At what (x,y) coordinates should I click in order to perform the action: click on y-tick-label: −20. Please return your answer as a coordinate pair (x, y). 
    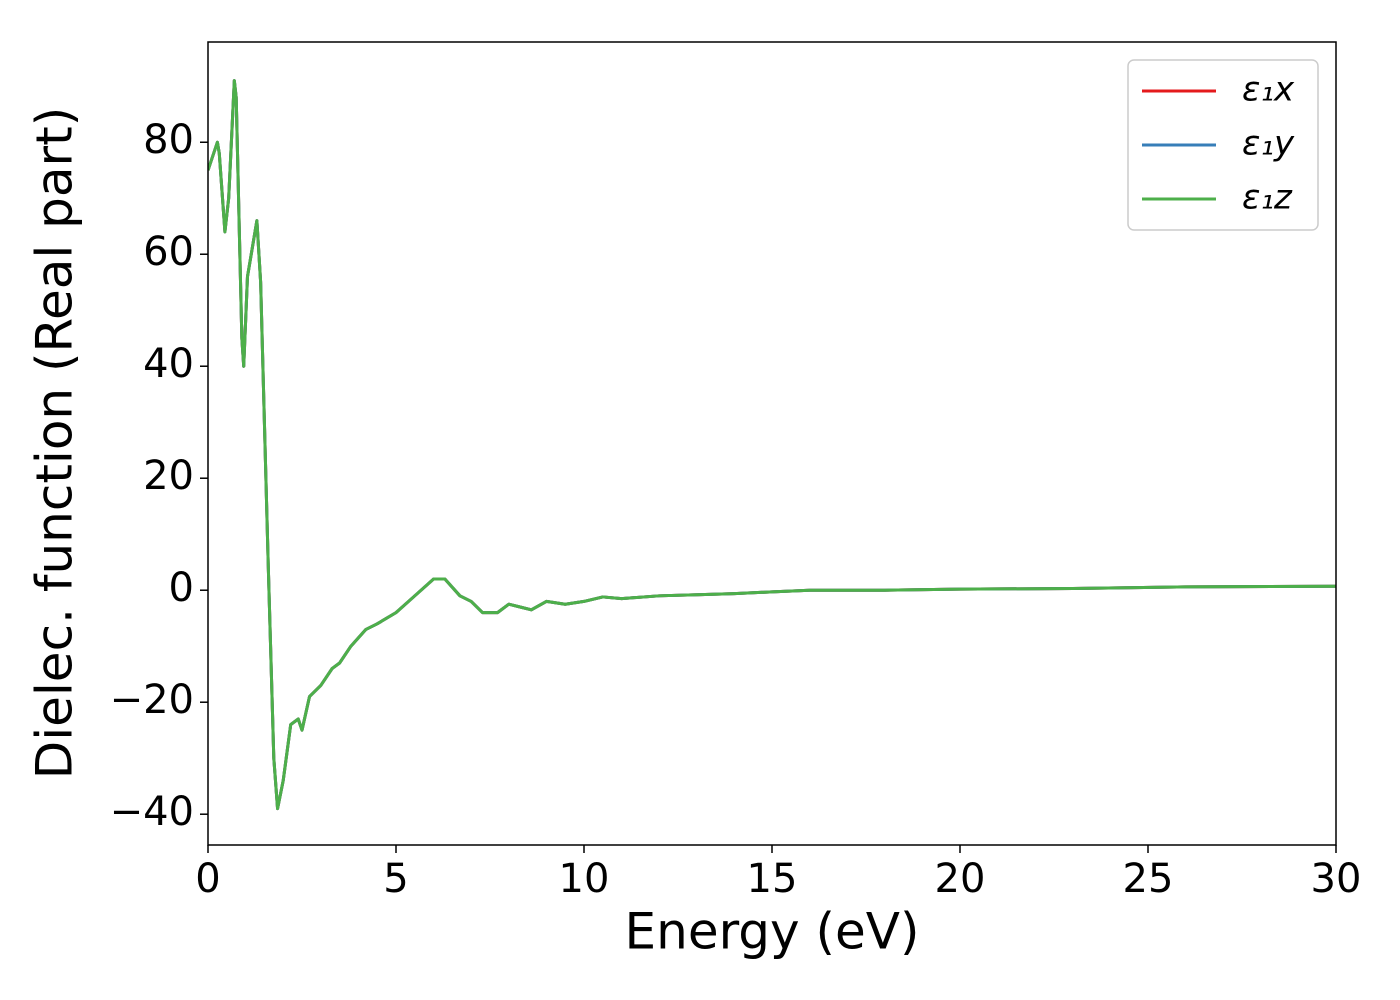
    Looking at the image, I should click on (152, 700).